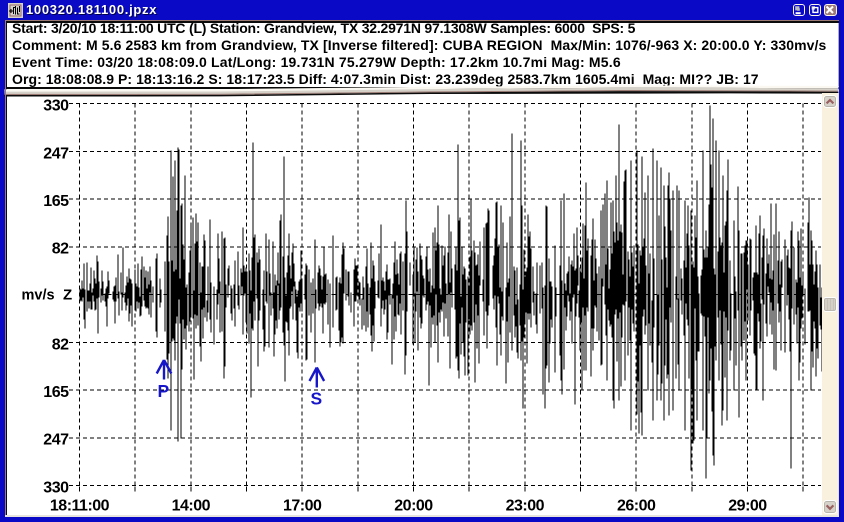  I want to click on svg-text: 23:00, so click(524, 505).